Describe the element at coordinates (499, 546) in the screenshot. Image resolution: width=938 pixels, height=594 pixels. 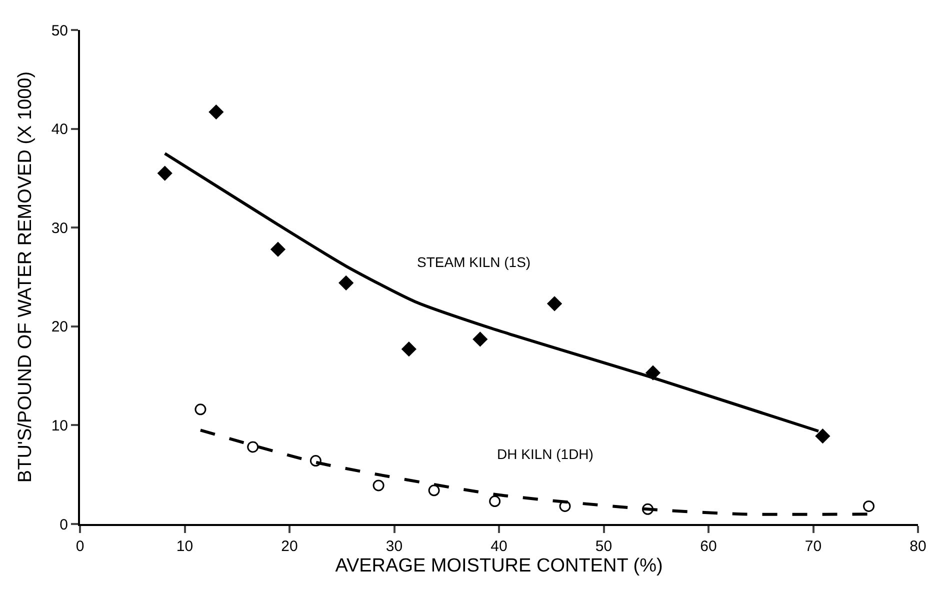
I see `x-tick-label: 40` at that location.